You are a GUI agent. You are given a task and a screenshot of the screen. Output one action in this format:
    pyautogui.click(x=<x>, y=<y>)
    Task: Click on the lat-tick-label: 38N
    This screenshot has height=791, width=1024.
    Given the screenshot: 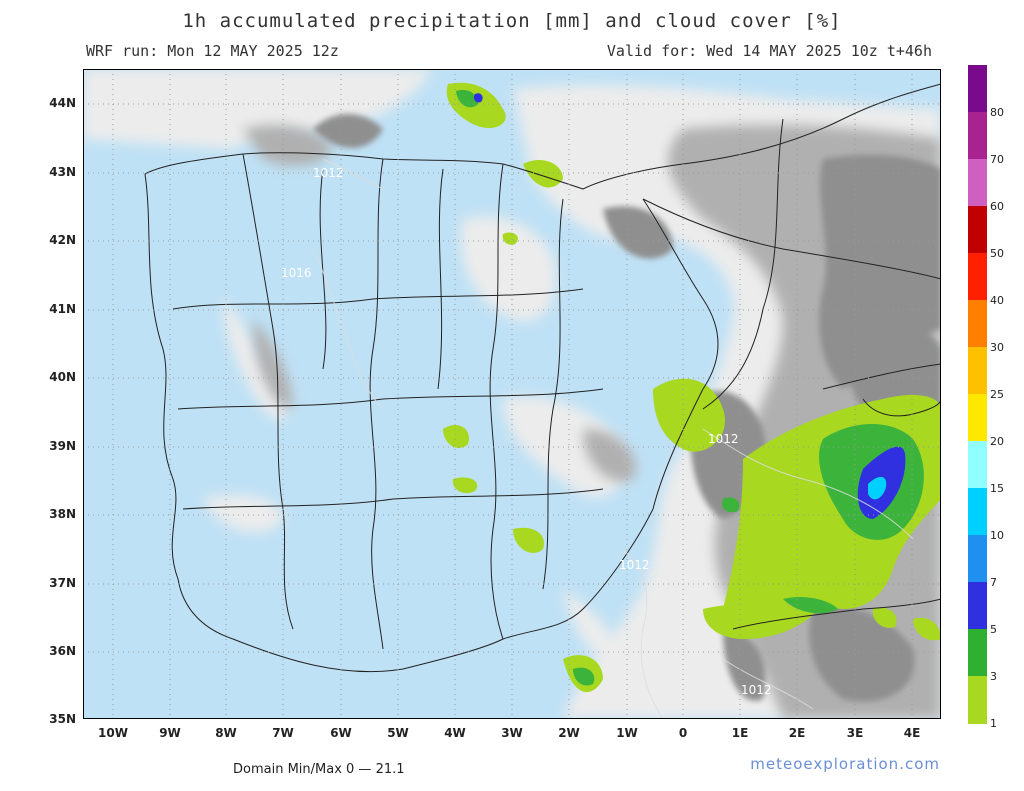 What is the action you would take?
    pyautogui.click(x=62, y=514)
    